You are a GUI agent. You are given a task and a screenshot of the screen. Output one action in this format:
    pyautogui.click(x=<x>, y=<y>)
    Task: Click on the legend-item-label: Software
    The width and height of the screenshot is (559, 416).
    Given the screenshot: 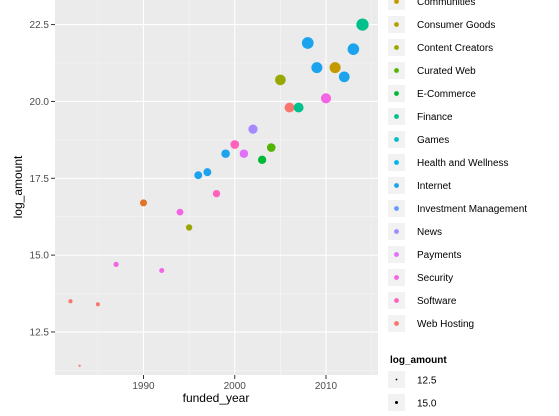 What is the action you would take?
    pyautogui.click(x=437, y=301)
    